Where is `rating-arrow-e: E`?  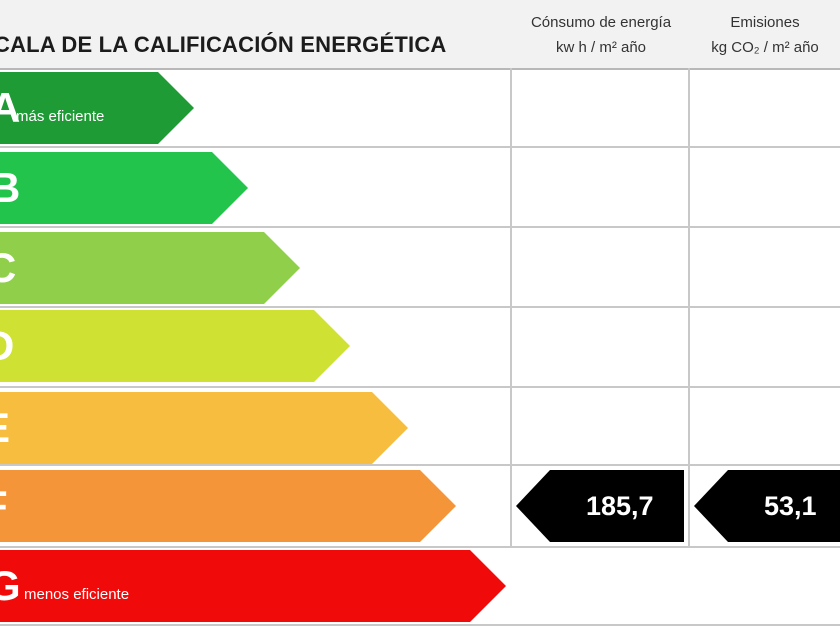 rating-arrow-e: E is located at coordinates (204, 428).